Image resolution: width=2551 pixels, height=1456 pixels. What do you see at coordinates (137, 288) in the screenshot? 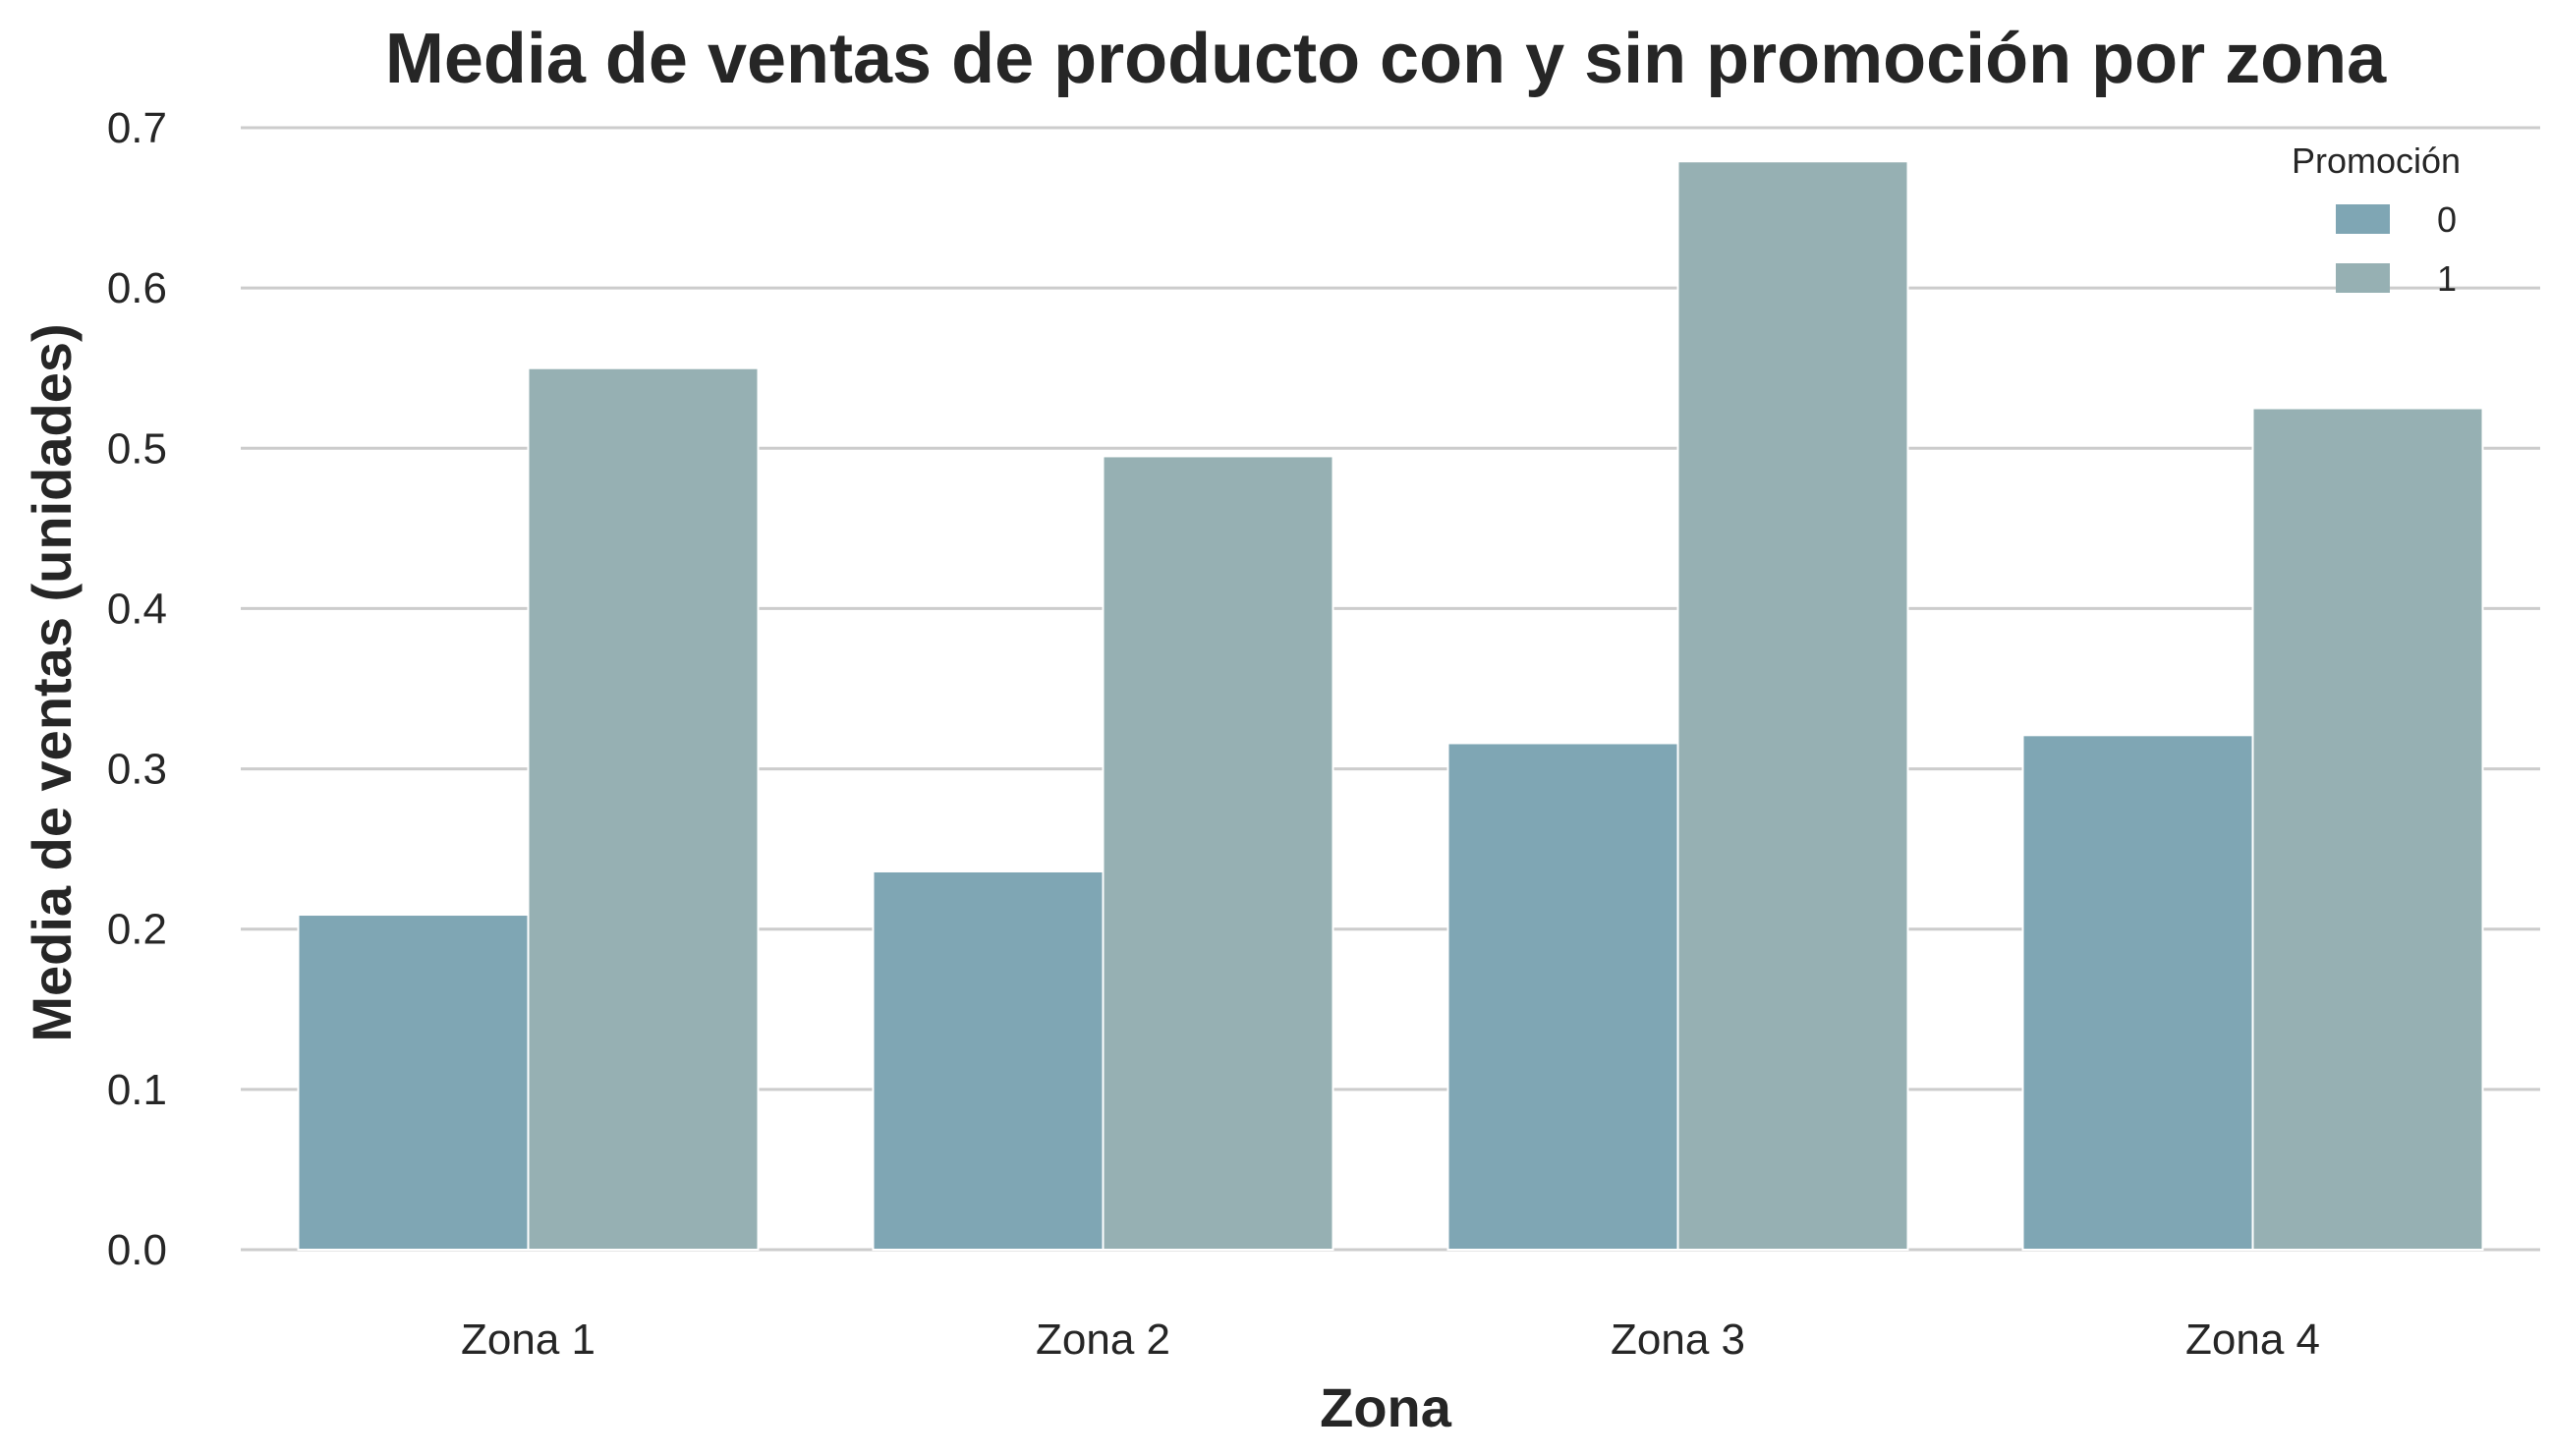
I see `y-tick-label: 0.6` at bounding box center [137, 288].